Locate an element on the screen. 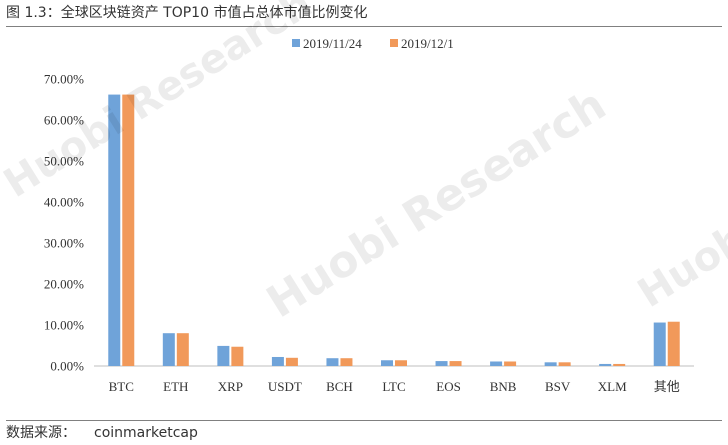 The height and width of the screenshot is (445, 728). x-tick-label: BCH is located at coordinates (339, 386).